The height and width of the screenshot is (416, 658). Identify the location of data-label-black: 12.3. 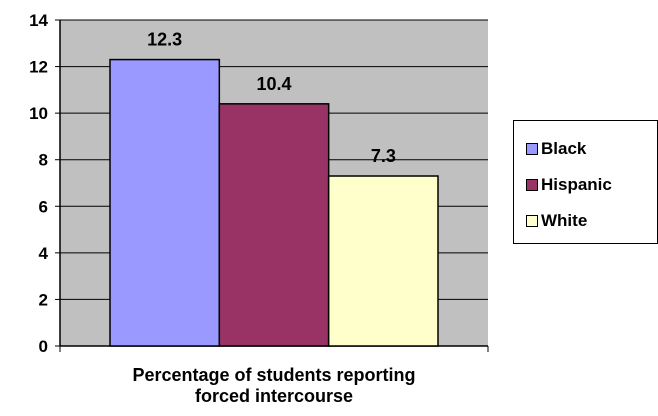
(164, 40).